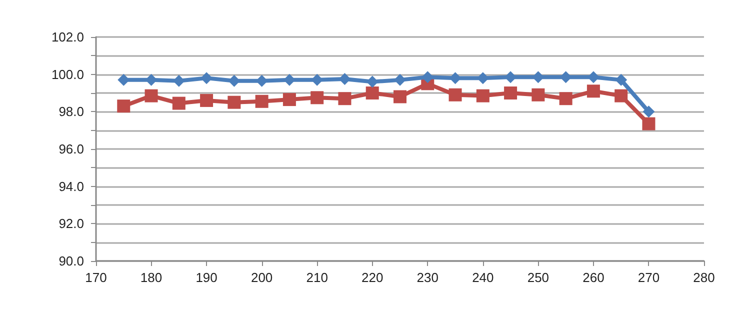 The image size is (750, 327). Describe the element at coordinates (593, 277) in the screenshot. I see `x-tick-label: 260` at that location.